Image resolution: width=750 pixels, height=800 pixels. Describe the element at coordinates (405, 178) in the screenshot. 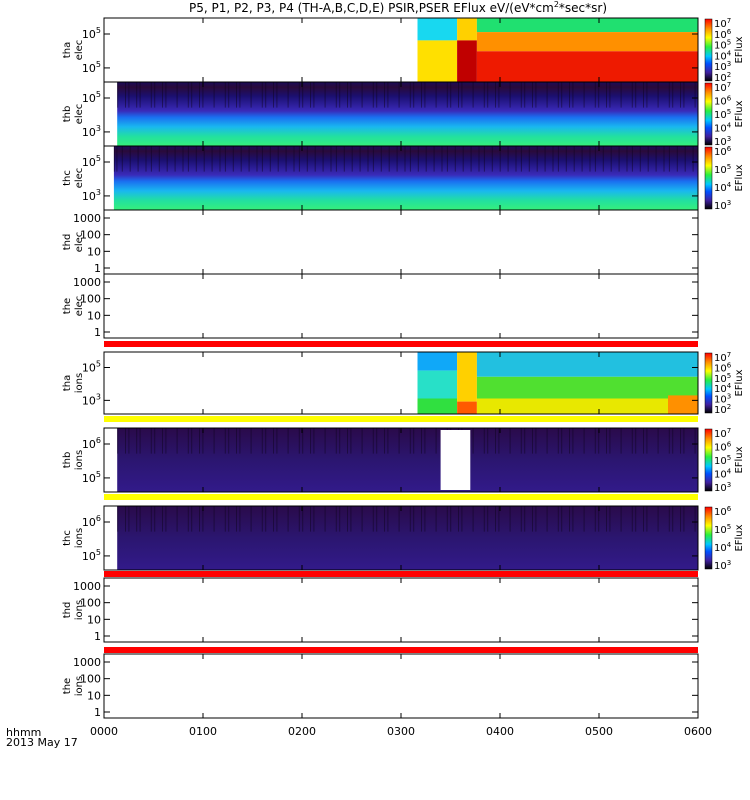

I see `spectrogram-fill` at that location.